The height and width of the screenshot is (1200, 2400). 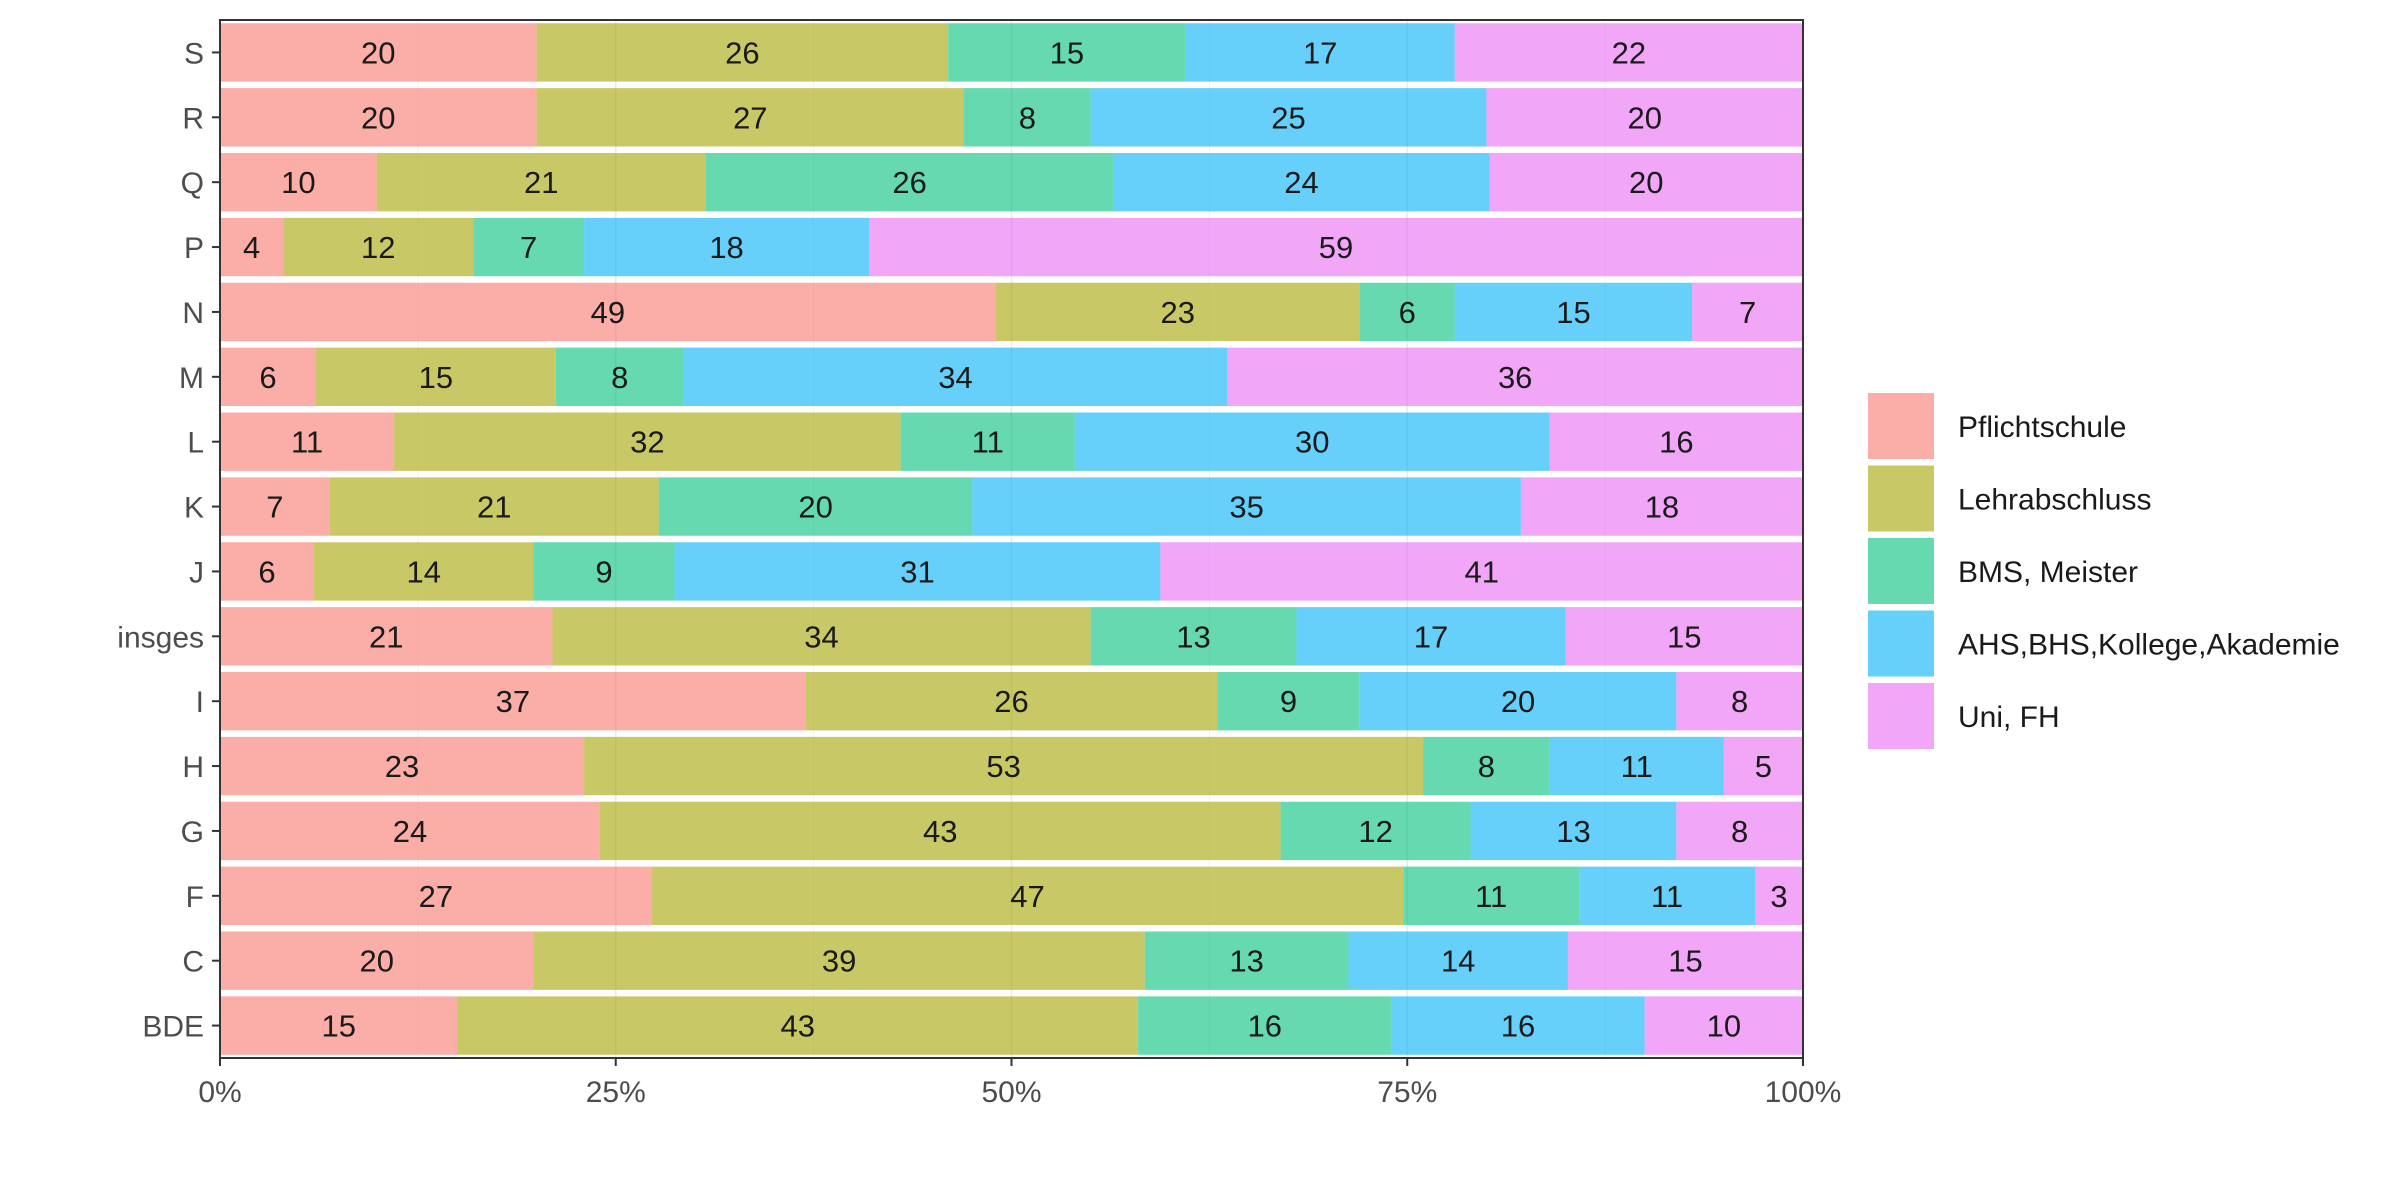 What do you see at coordinates (1265, 1026) in the screenshot?
I see `data-label: 16` at bounding box center [1265, 1026].